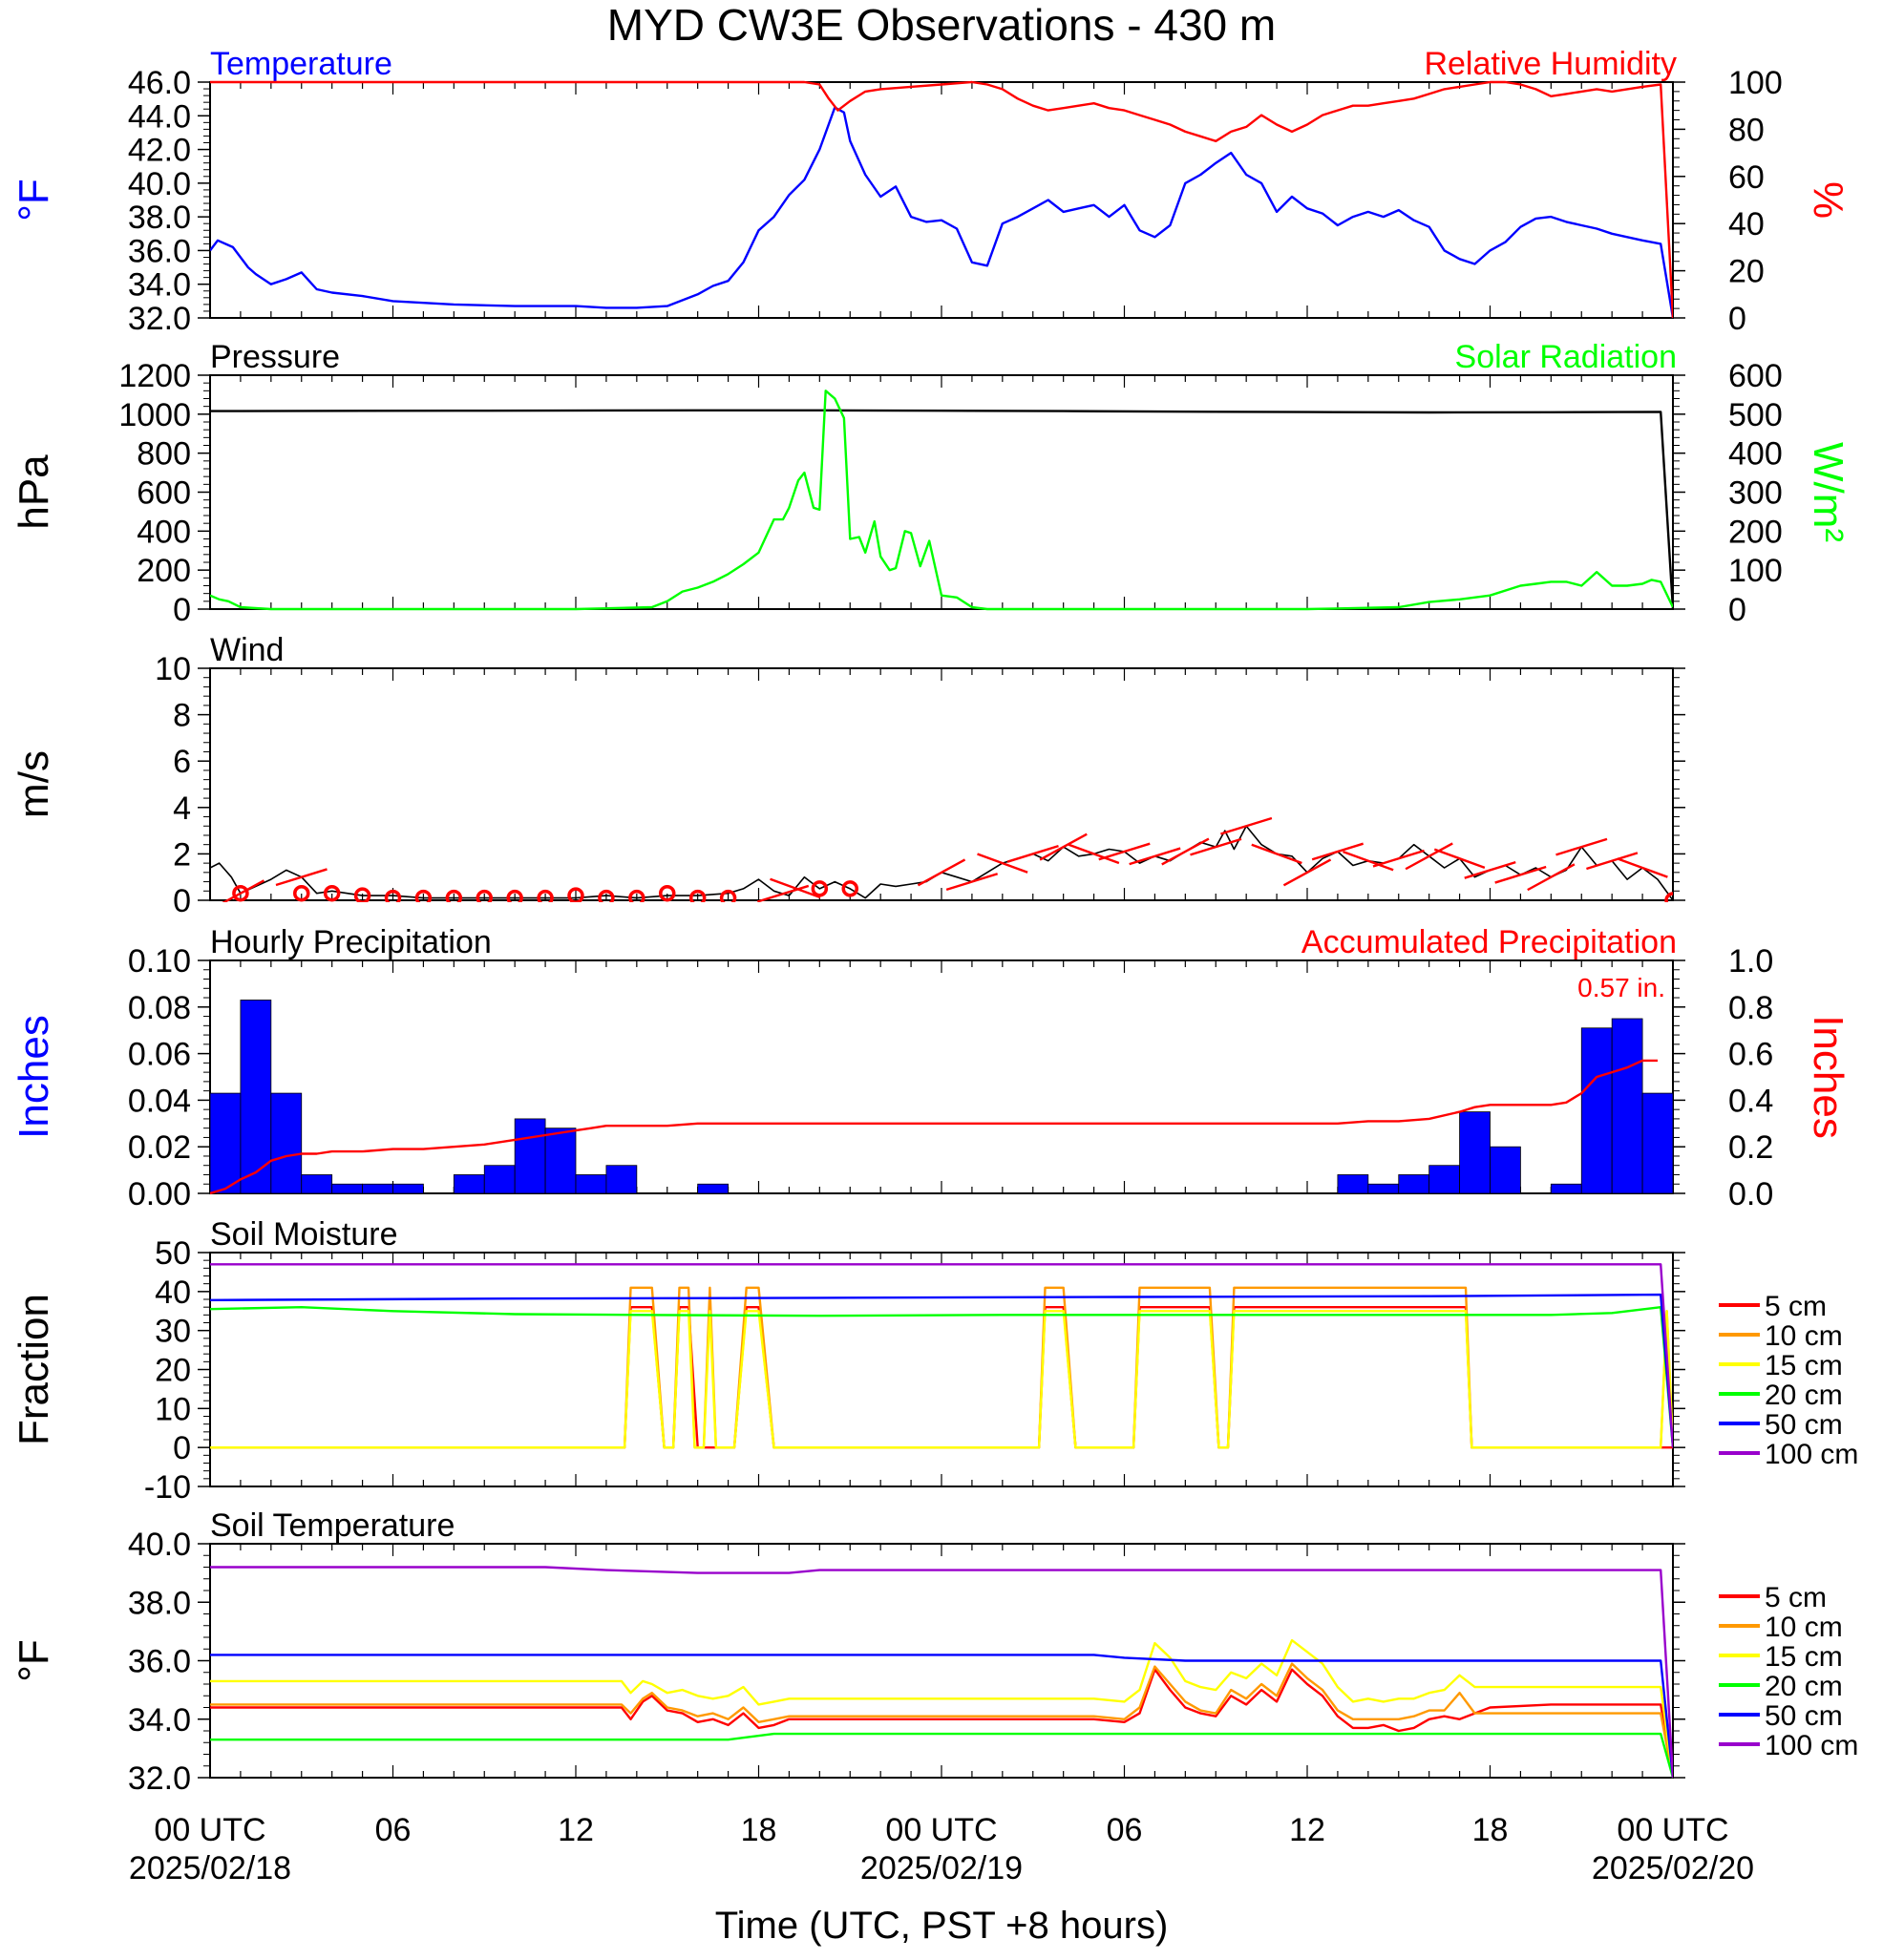 The width and height of the screenshot is (1883, 1960). Describe the element at coordinates (941, 859) in the screenshot. I see `data-wind` at that location.